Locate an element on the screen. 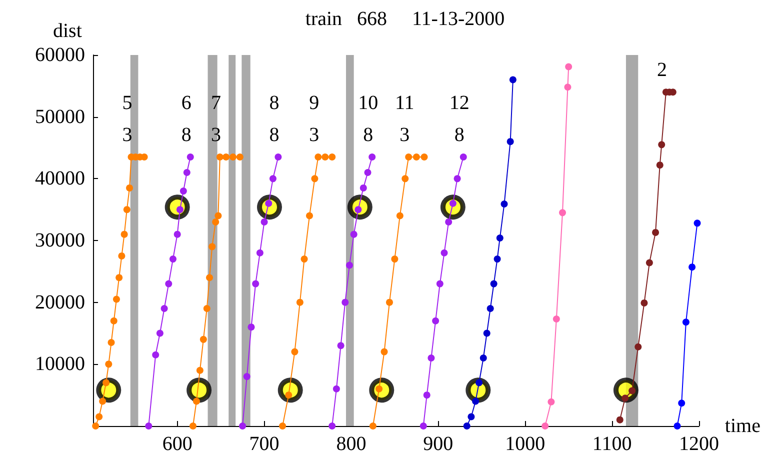 Image resolution: width=768 pixels, height=462 pixels. y-tick-label: 40000 is located at coordinates (60, 179).